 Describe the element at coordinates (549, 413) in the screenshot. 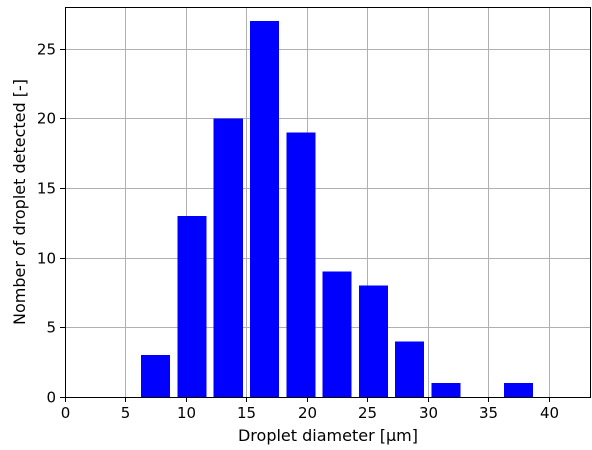

I see `x-tick-label: 40` at that location.